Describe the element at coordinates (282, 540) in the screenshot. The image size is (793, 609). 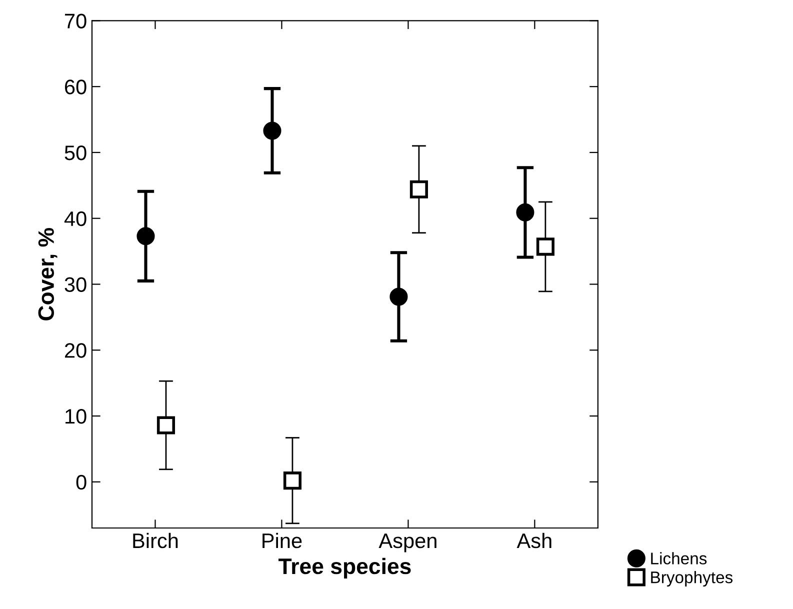
I see `x-tick-label: Pine` at that location.